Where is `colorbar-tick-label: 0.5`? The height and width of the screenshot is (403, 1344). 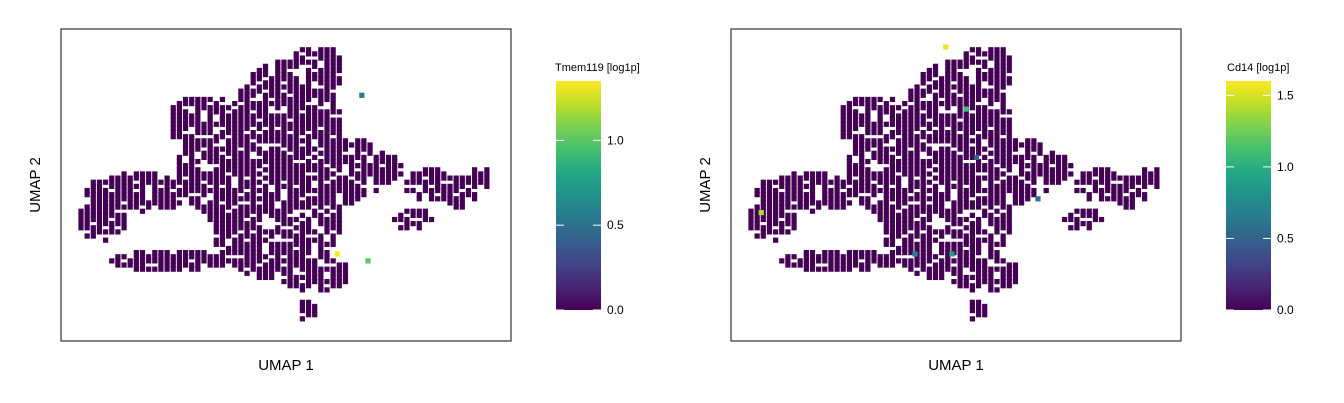
colorbar-tick-label: 0.5 is located at coordinates (1285, 238).